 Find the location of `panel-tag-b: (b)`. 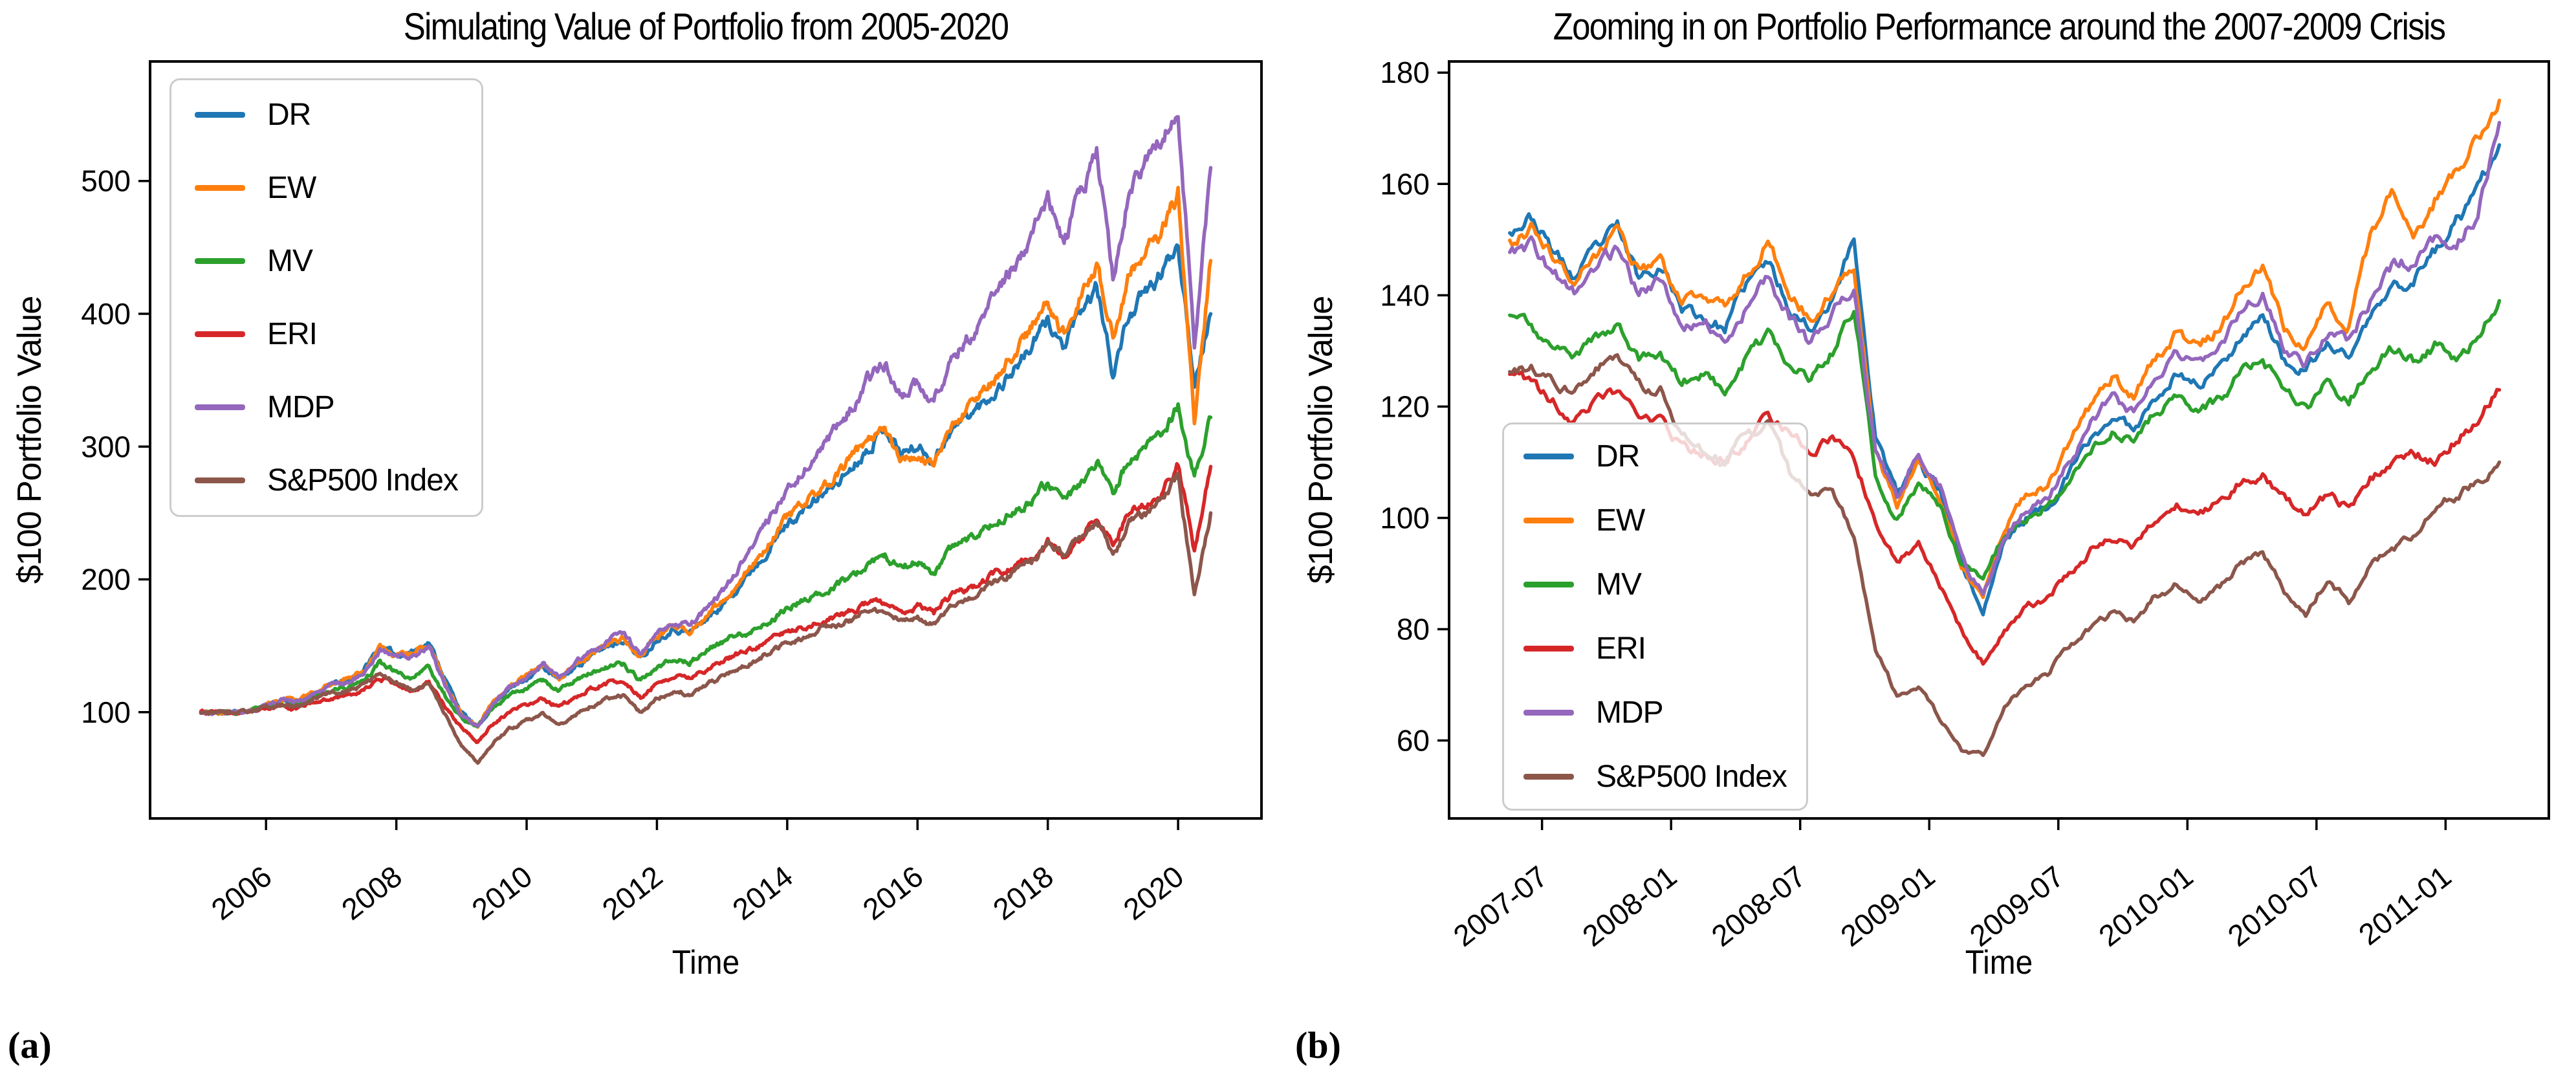

panel-tag-b: (b) is located at coordinates (1318, 1045).